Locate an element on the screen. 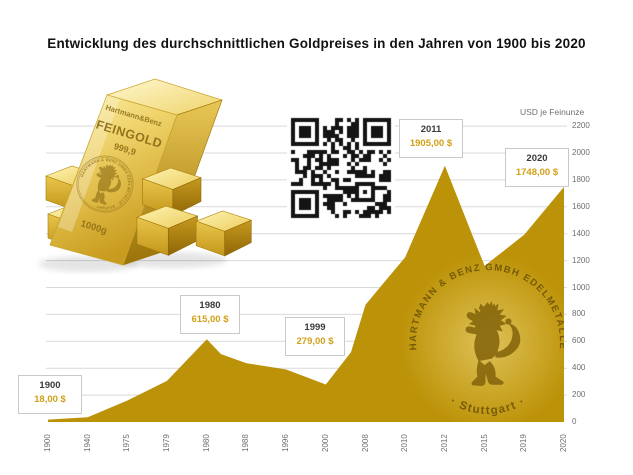 Image resolution: width=633 pixels, height=475 pixels. callout-year: 1999 is located at coordinates (315, 327).